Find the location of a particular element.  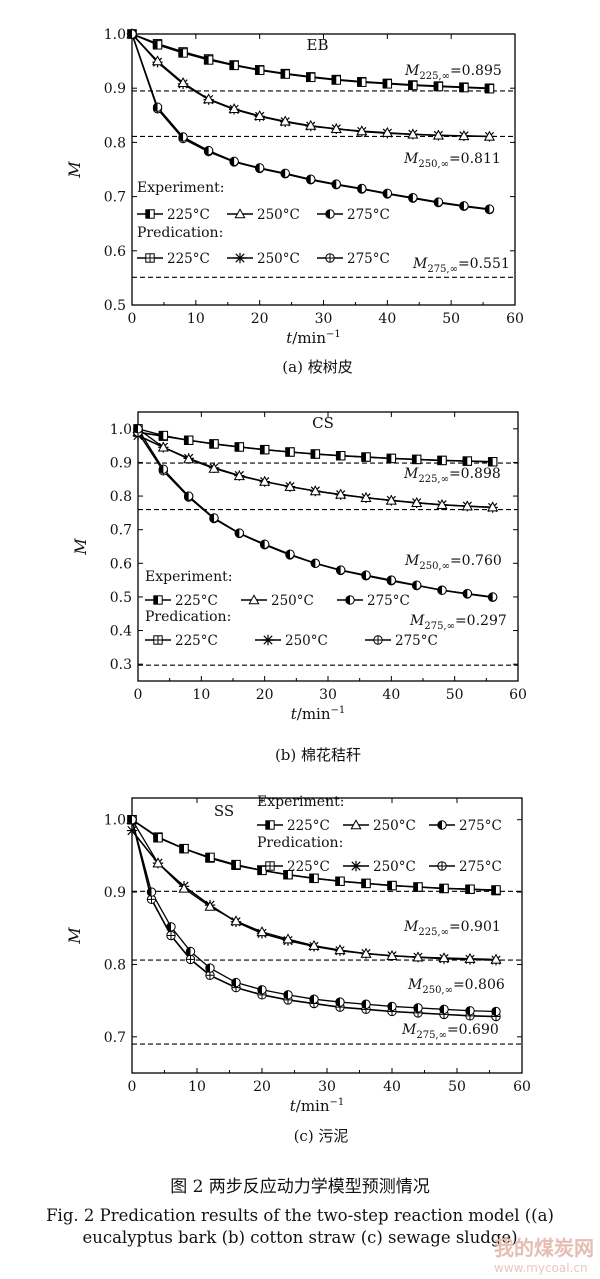

legend-experiment-item: 250°C is located at coordinates (394, 826).